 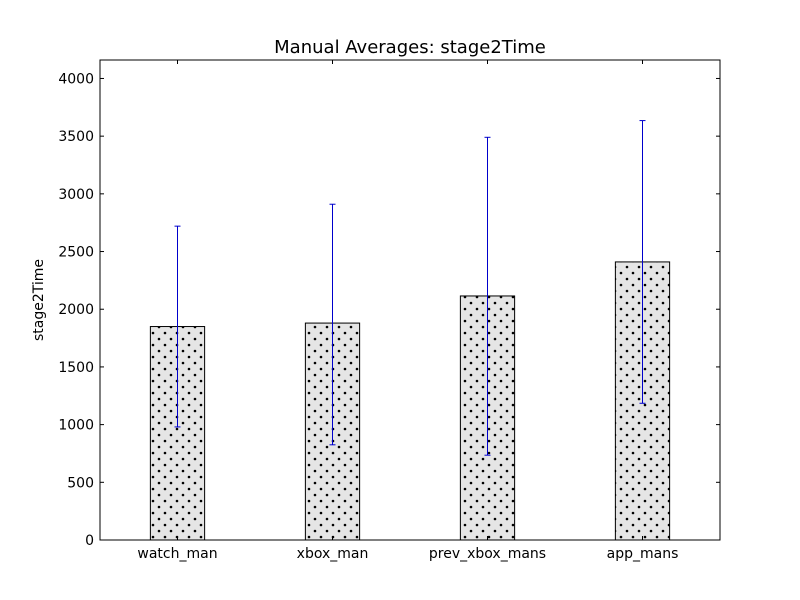 What do you see at coordinates (76, 79) in the screenshot?
I see `y-tick-label-4000: 4000` at bounding box center [76, 79].